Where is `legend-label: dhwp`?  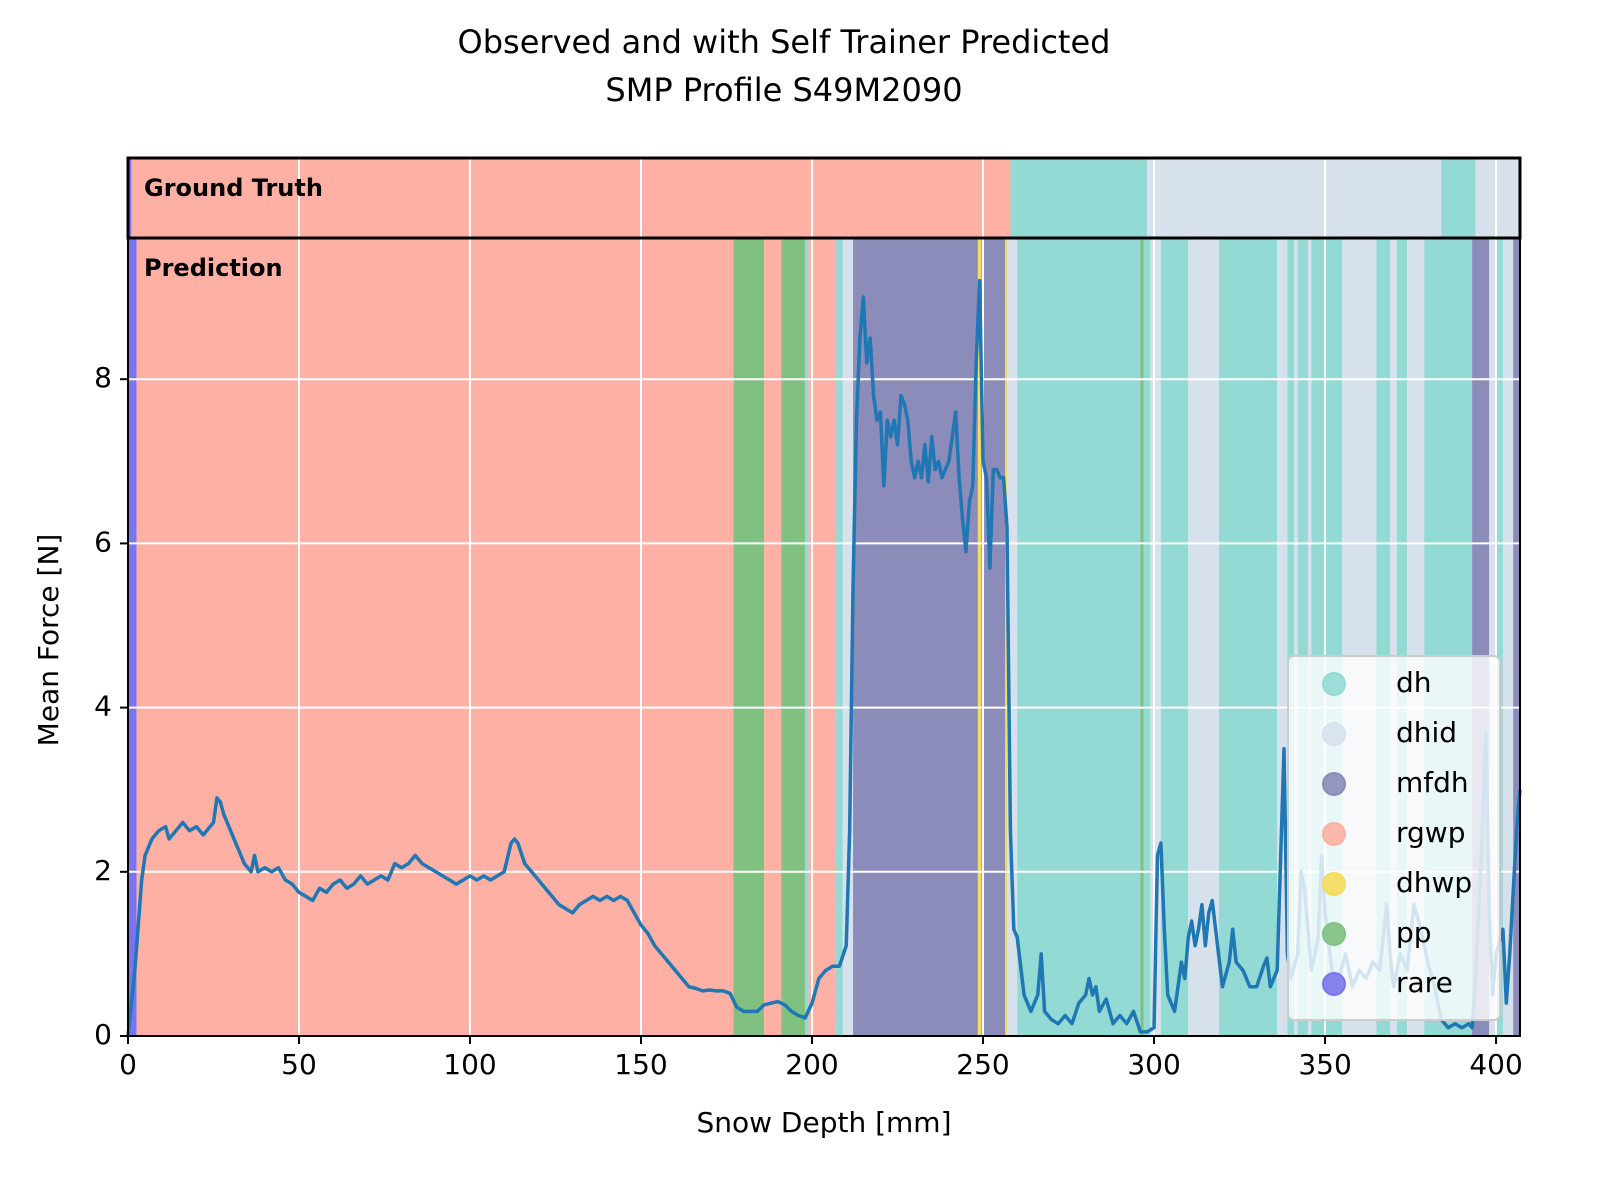 legend-label: dhwp is located at coordinates (1434, 882).